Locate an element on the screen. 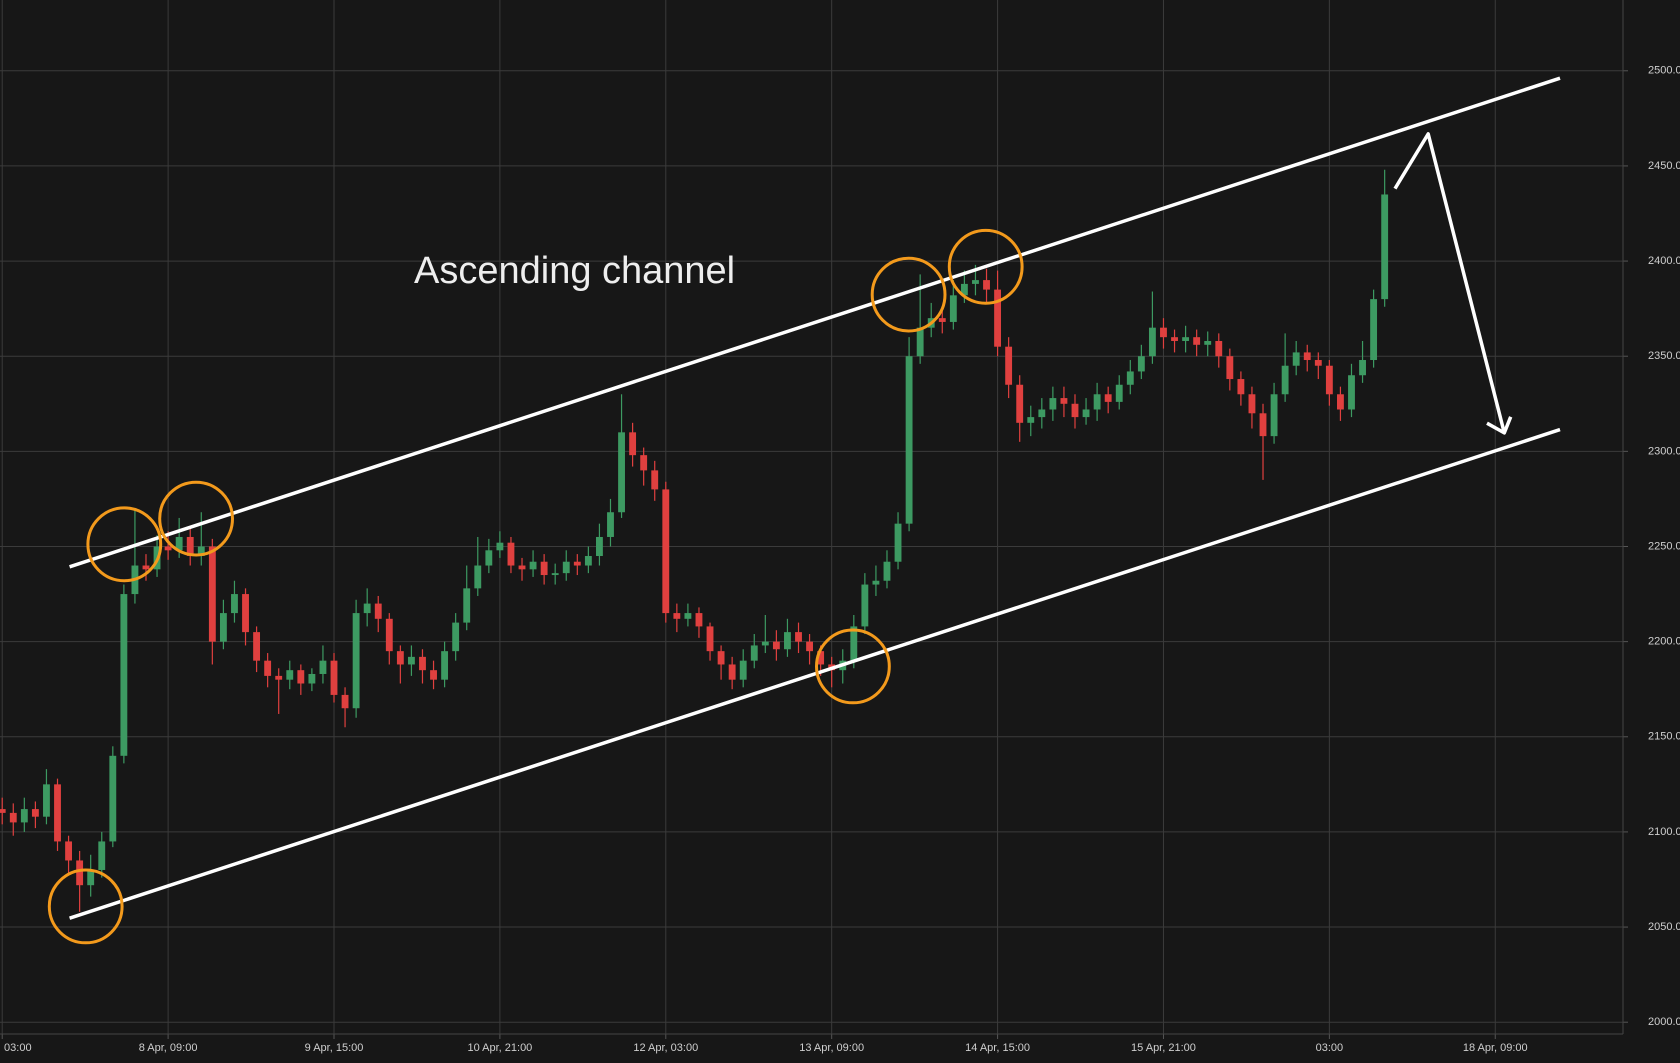 This screenshot has height=1063, width=1680. y-tick-label: 2350.00 is located at coordinates (1664, 356).